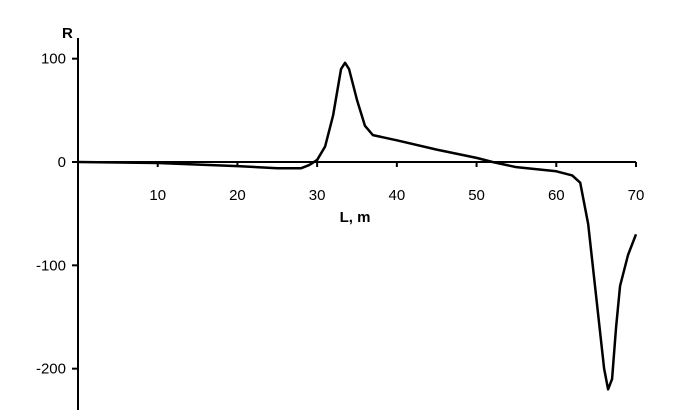 The height and width of the screenshot is (420, 692). Describe the element at coordinates (636, 195) in the screenshot. I see `x-tick-label: 70` at that location.